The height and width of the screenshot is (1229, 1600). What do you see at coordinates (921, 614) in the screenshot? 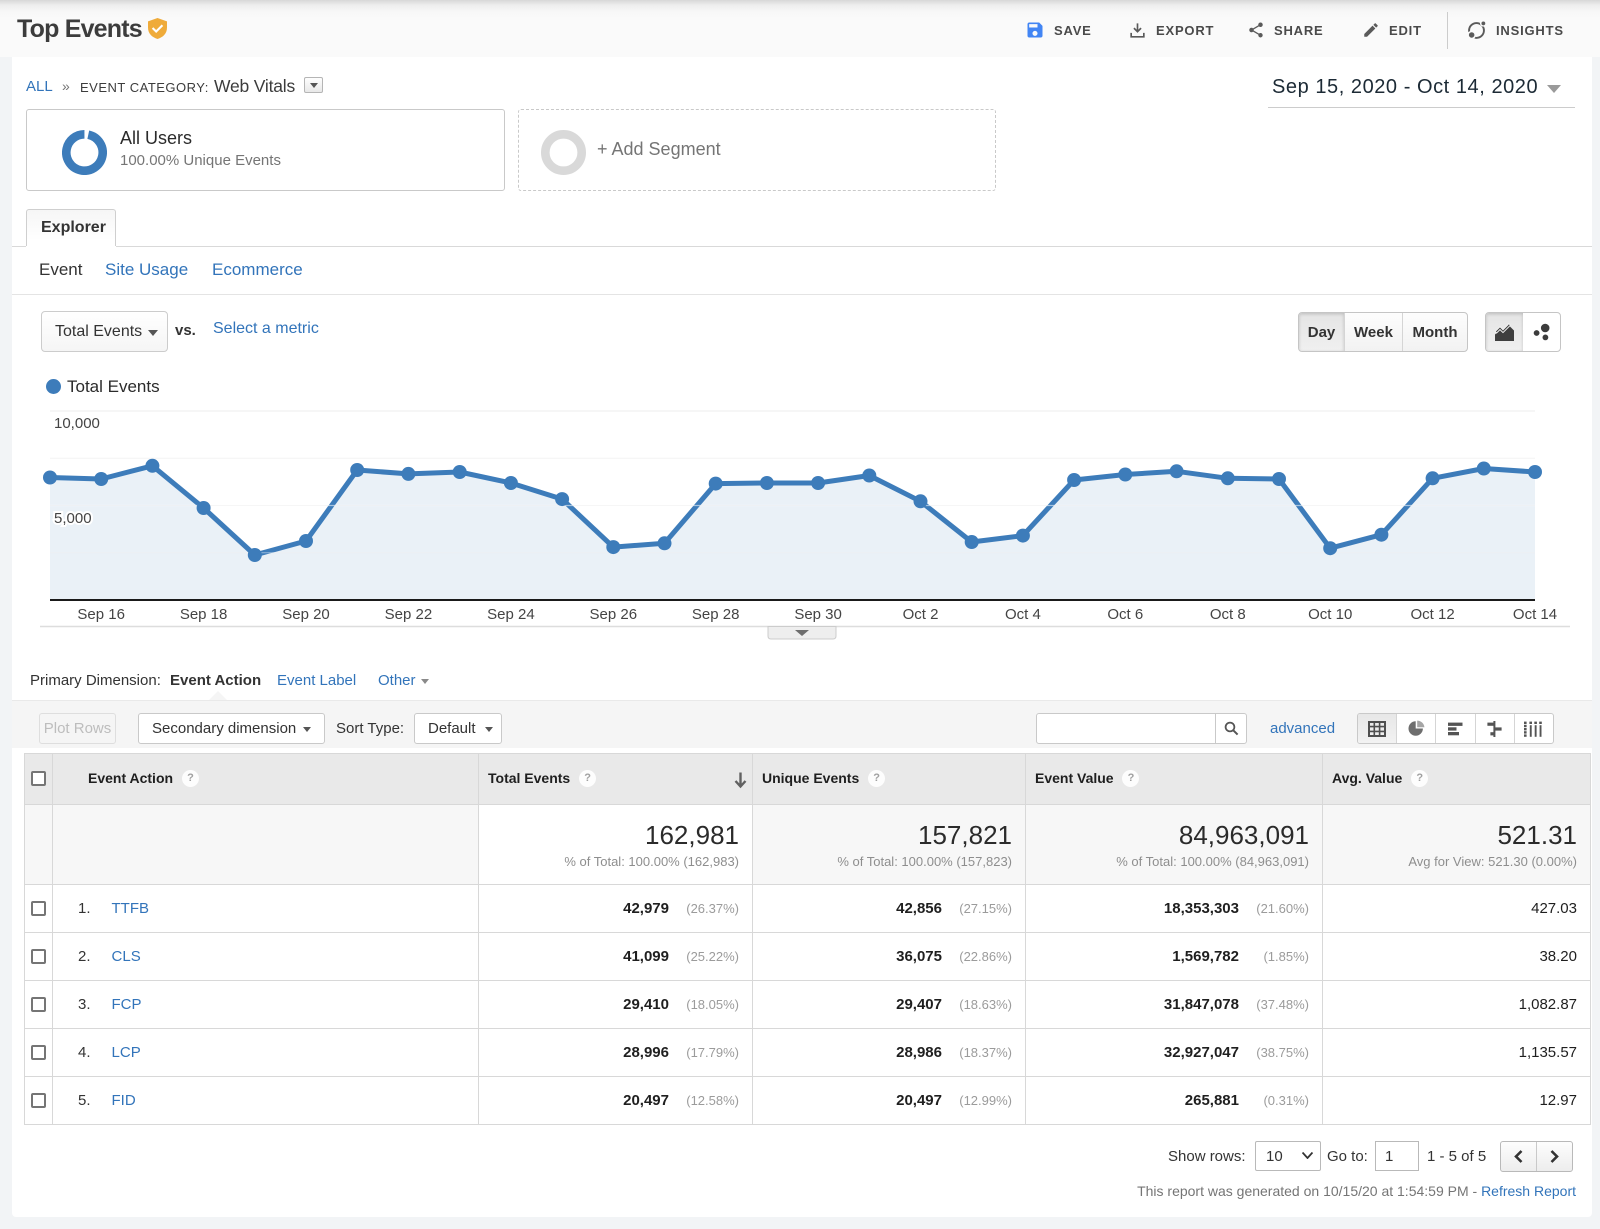
I see `svg-text: Oct 2` at bounding box center [921, 614].